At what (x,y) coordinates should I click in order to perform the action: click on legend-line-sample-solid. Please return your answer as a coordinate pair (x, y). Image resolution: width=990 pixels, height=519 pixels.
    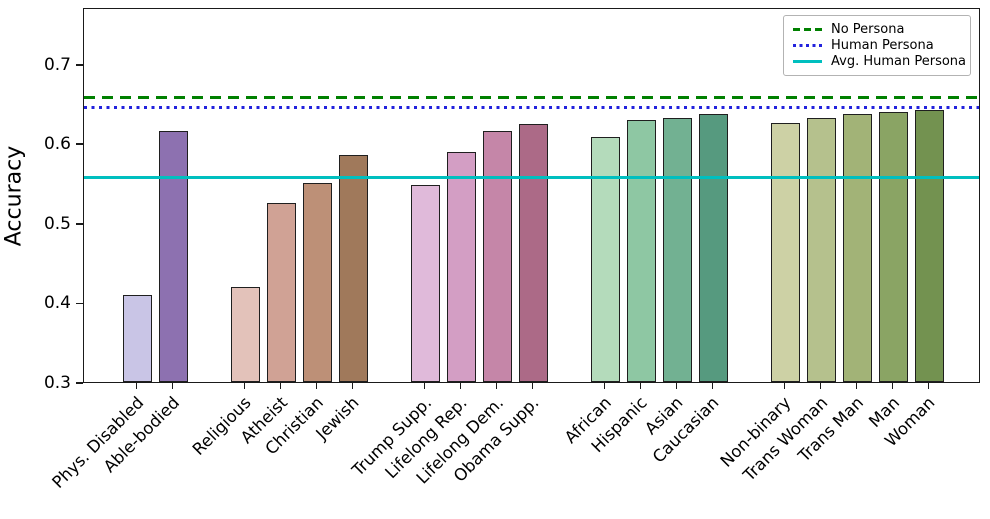
    Looking at the image, I should click on (807, 61).